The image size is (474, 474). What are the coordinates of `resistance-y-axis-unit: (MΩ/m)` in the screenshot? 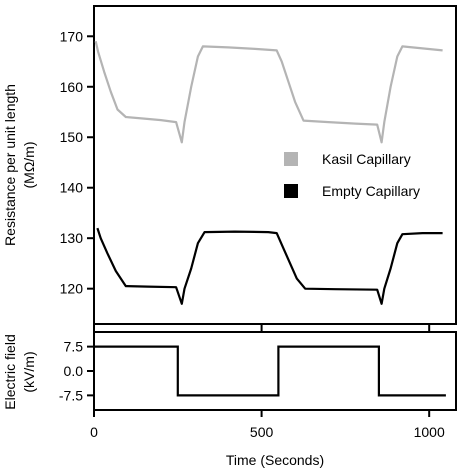 It's located at (29, 164).